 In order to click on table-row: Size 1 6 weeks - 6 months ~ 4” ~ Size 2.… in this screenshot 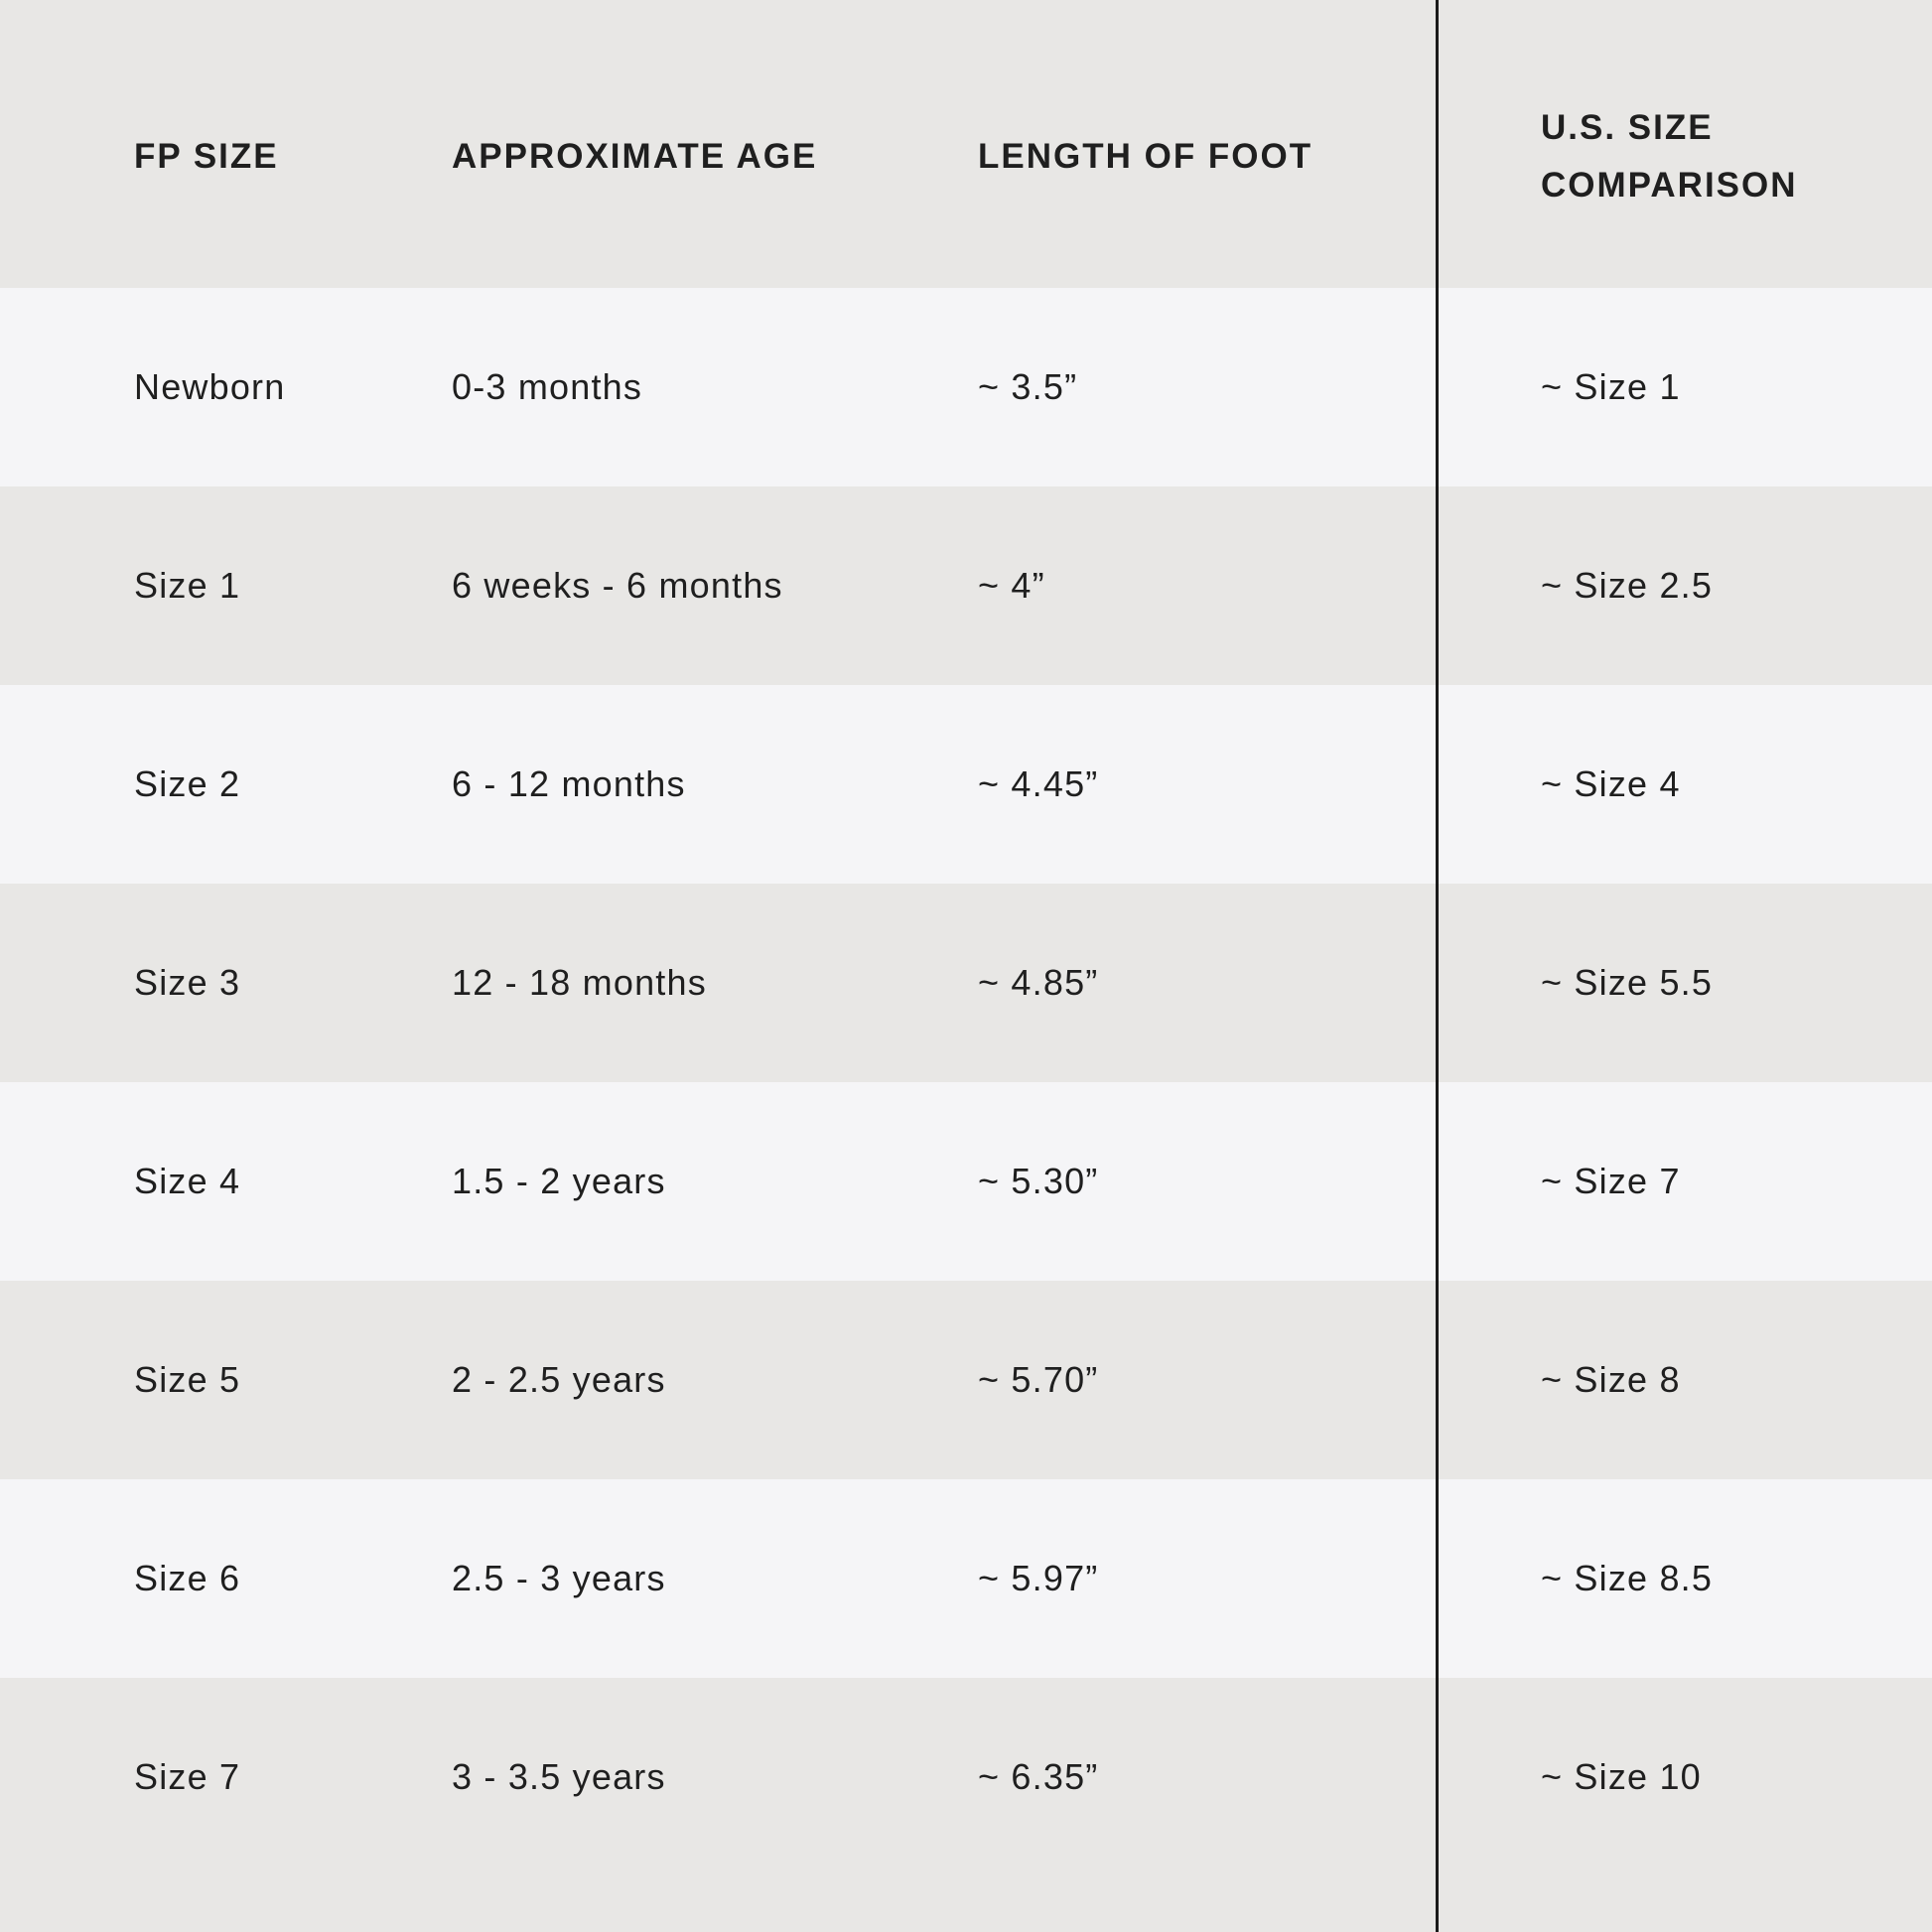, I will do `click(966, 585)`.